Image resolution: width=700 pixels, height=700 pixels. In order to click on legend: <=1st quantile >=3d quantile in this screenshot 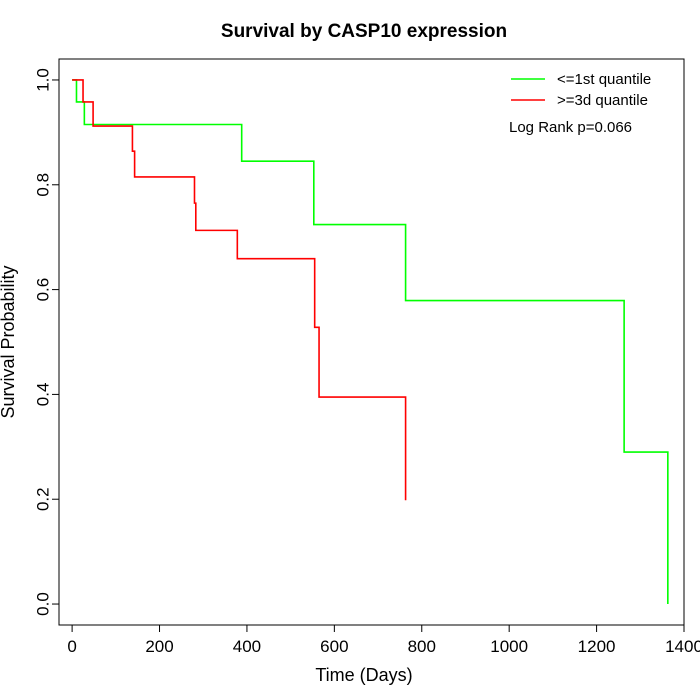, I will do `click(581, 90)`.